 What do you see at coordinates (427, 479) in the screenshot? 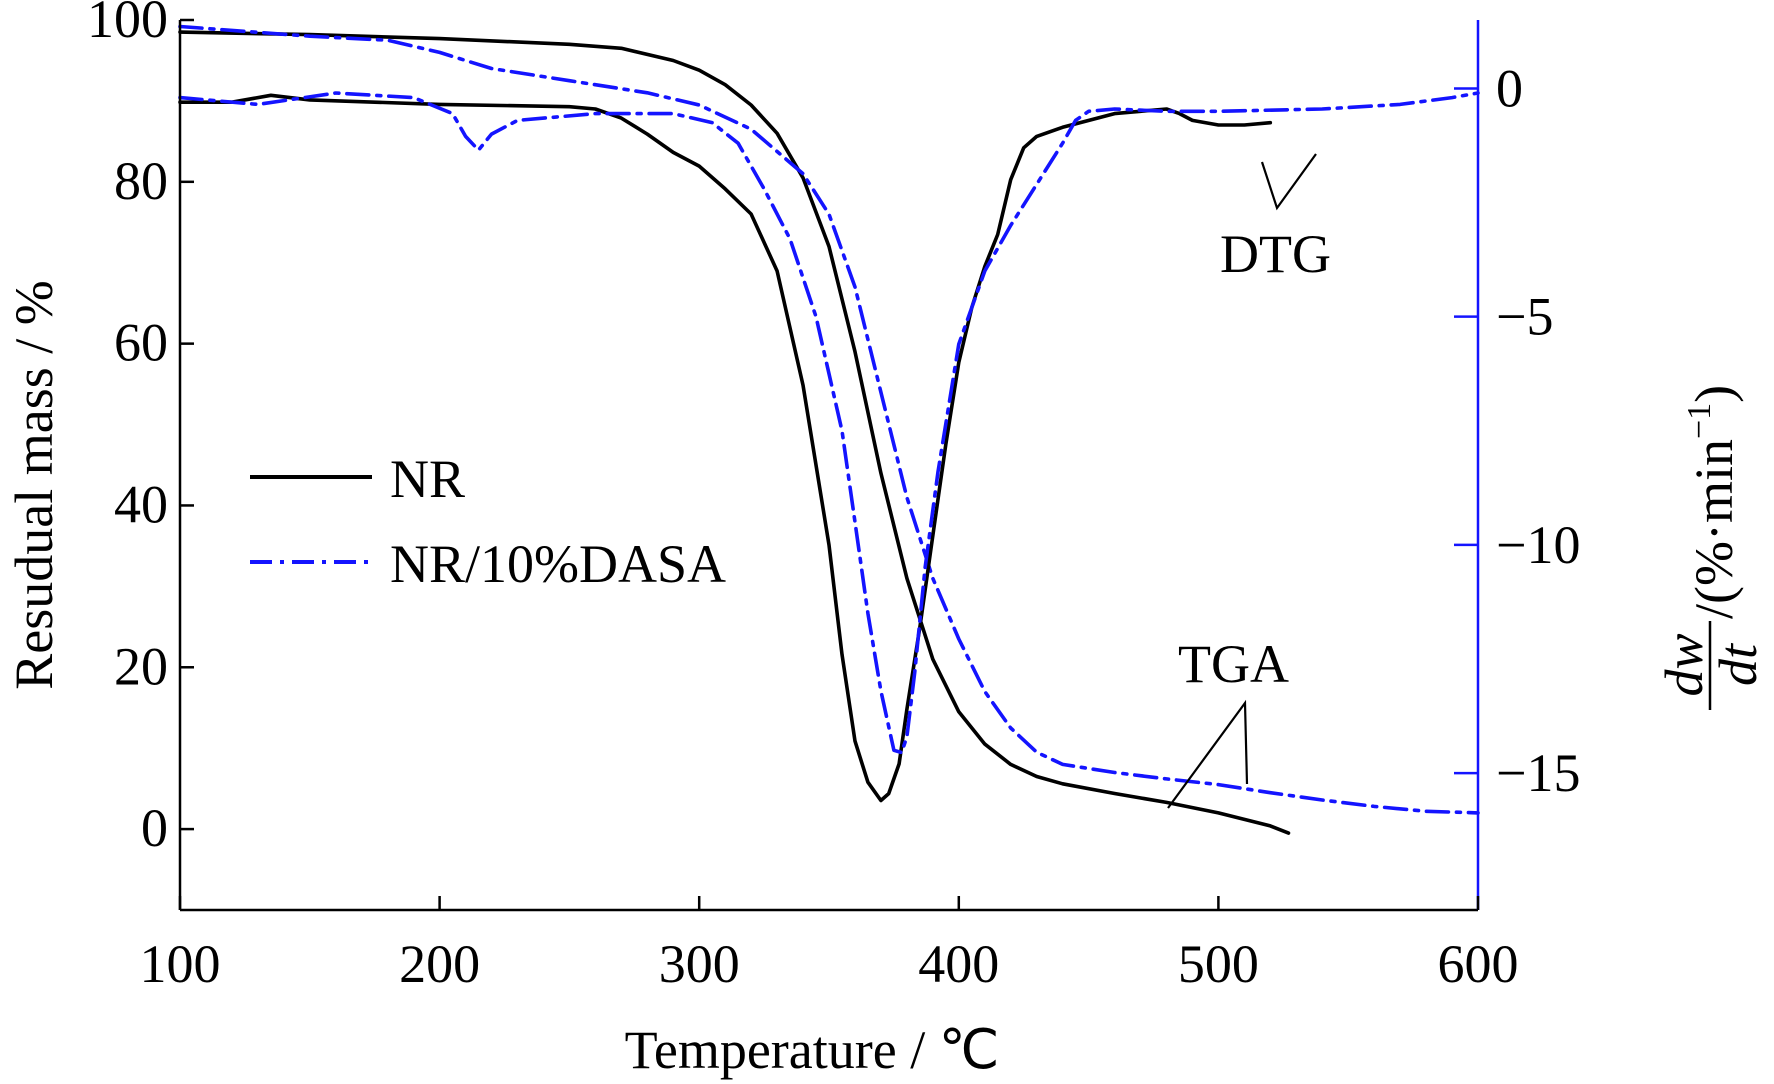
I see `legend-label-nr: NR` at bounding box center [427, 479].